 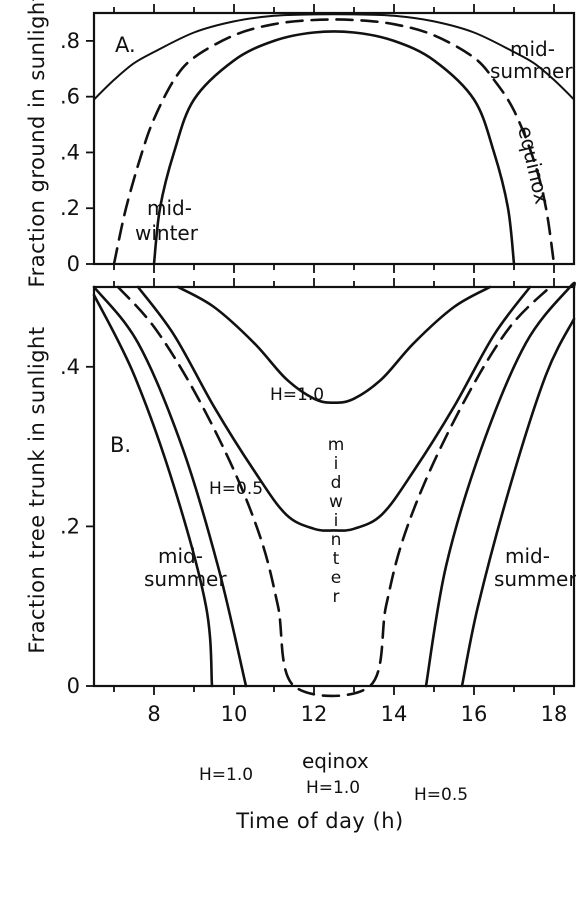 I want to click on panel-b-h10-bottom-label: H=1.0, so click(x=333, y=788).